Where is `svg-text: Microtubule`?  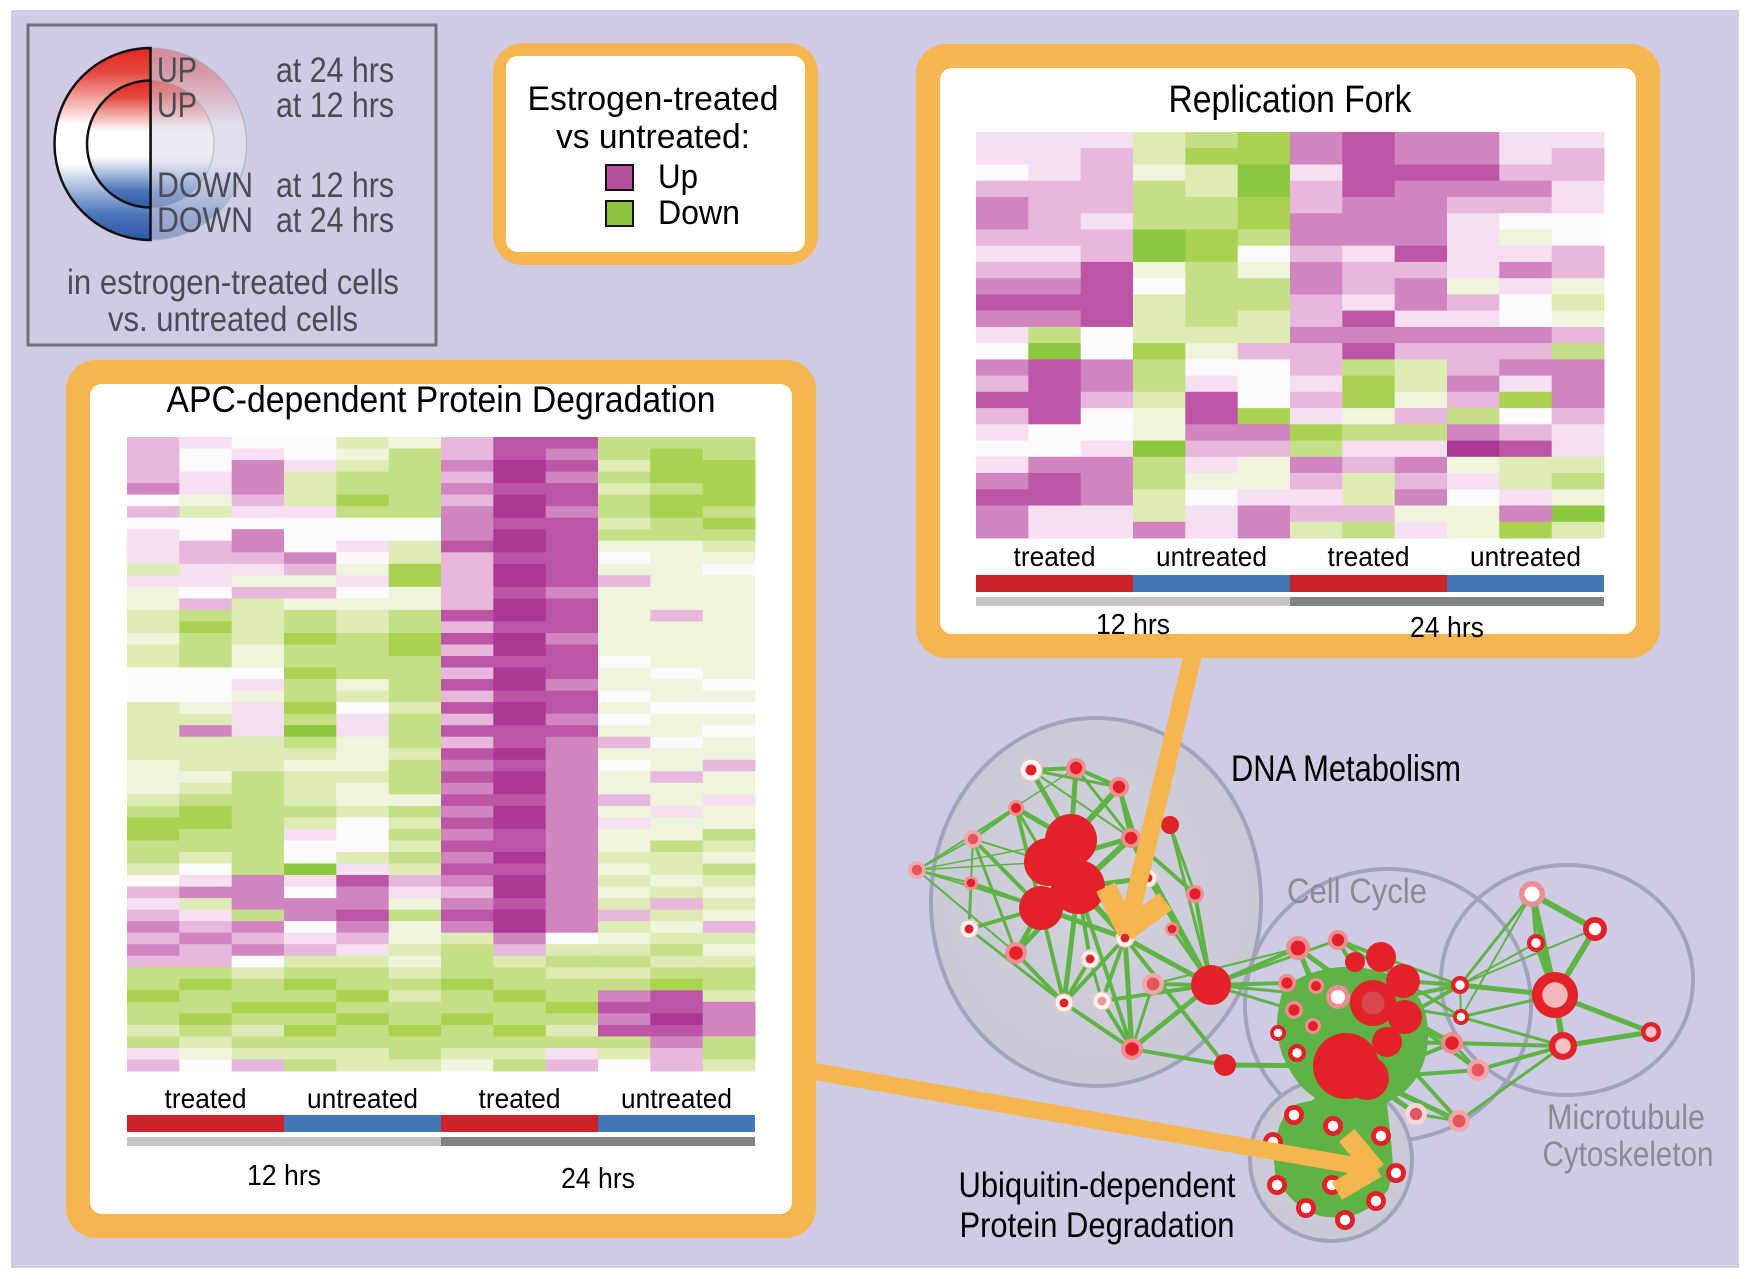
svg-text: Microtubule is located at coordinates (1626, 1117).